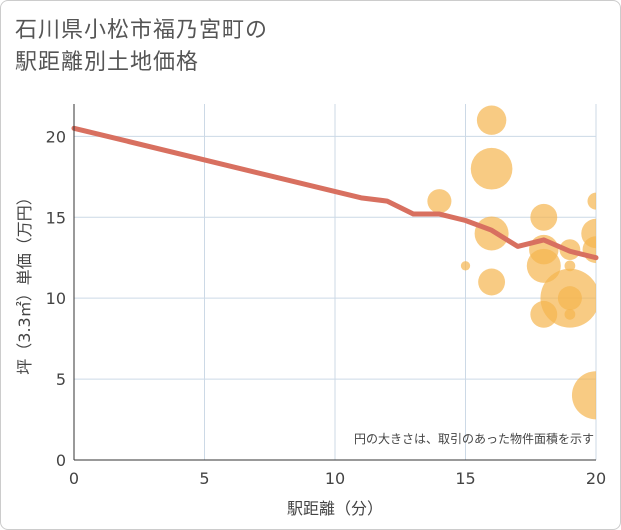 This screenshot has height=530, width=621. What do you see at coordinates (56, 217) in the screenshot?
I see `y-tick-label-3: 15` at bounding box center [56, 217].